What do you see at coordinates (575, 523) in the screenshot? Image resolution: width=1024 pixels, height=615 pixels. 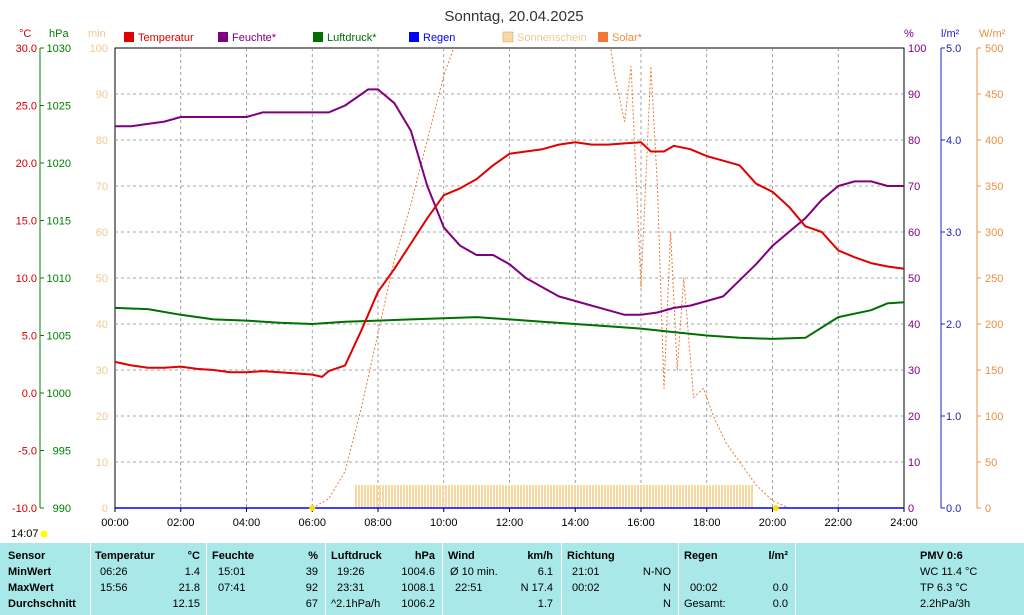 I see `x-tick-label: 14:00` at bounding box center [575, 523].